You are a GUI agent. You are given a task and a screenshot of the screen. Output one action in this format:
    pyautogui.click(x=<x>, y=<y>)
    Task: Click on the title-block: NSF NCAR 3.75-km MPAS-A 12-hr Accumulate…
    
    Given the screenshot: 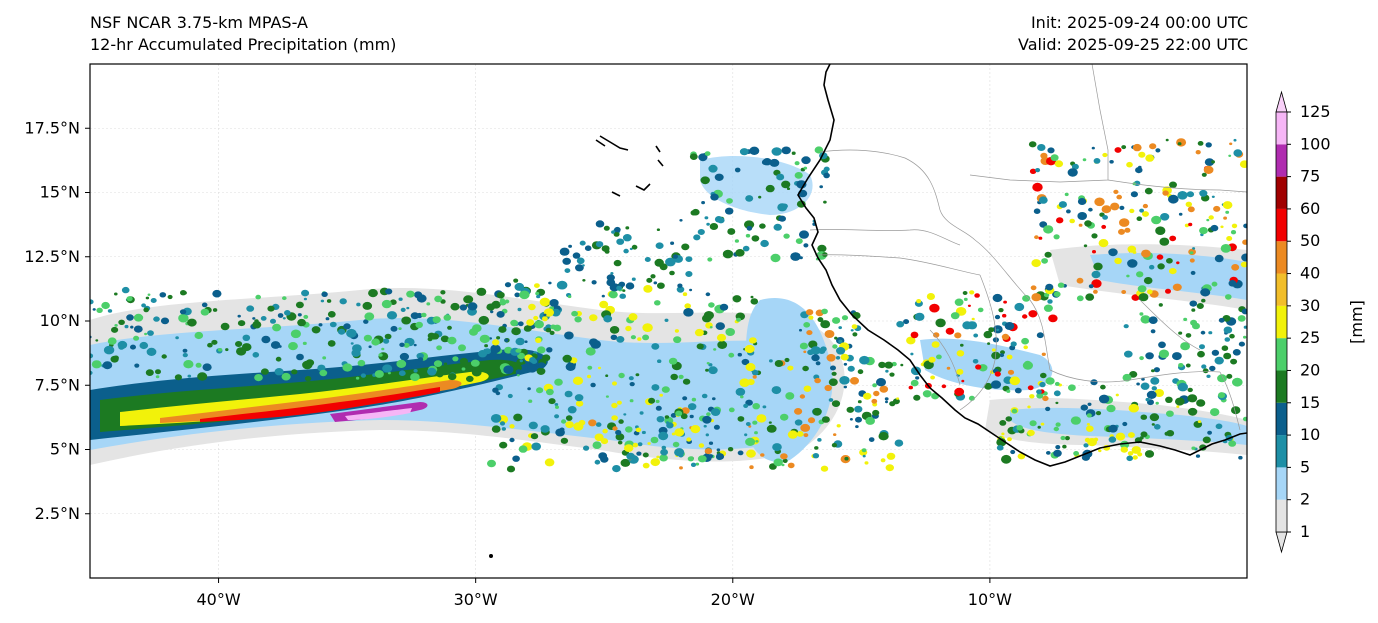 What is the action you would take?
    pyautogui.click(x=243, y=34)
    